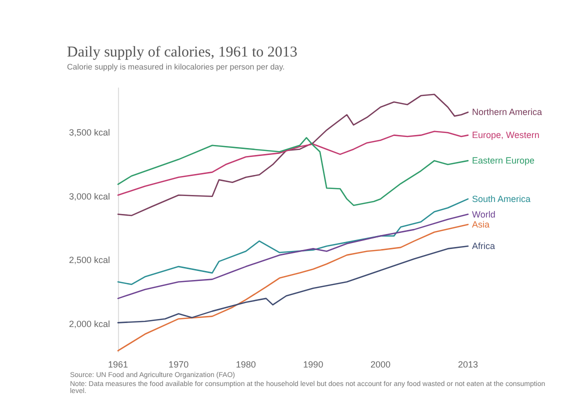  I want to click on chart-title: Daily supply of calories, 1961 to 2013, so click(182, 52).